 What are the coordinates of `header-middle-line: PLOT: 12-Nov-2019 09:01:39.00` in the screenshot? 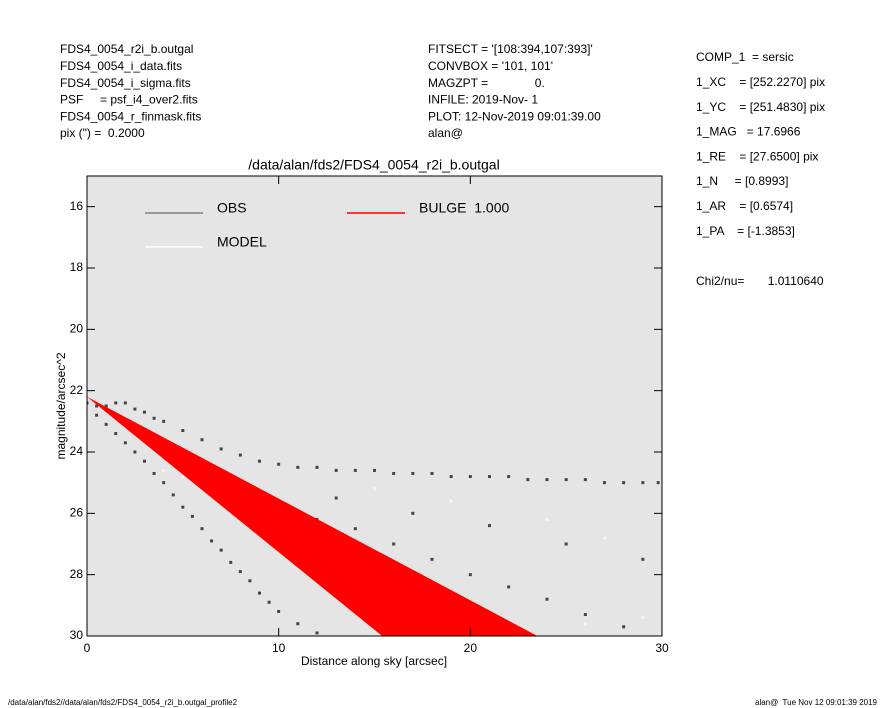 It's located at (514, 116).